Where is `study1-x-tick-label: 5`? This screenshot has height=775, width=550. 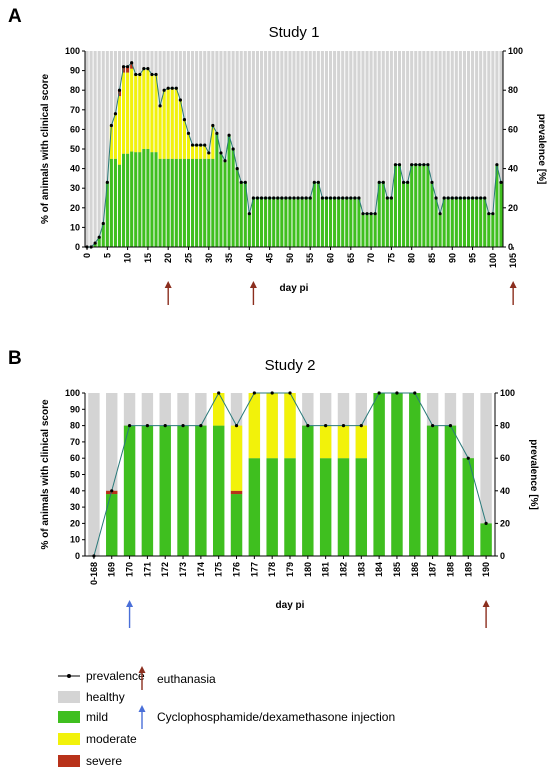
study1-x-tick-label: 5 is located at coordinates (107, 255).